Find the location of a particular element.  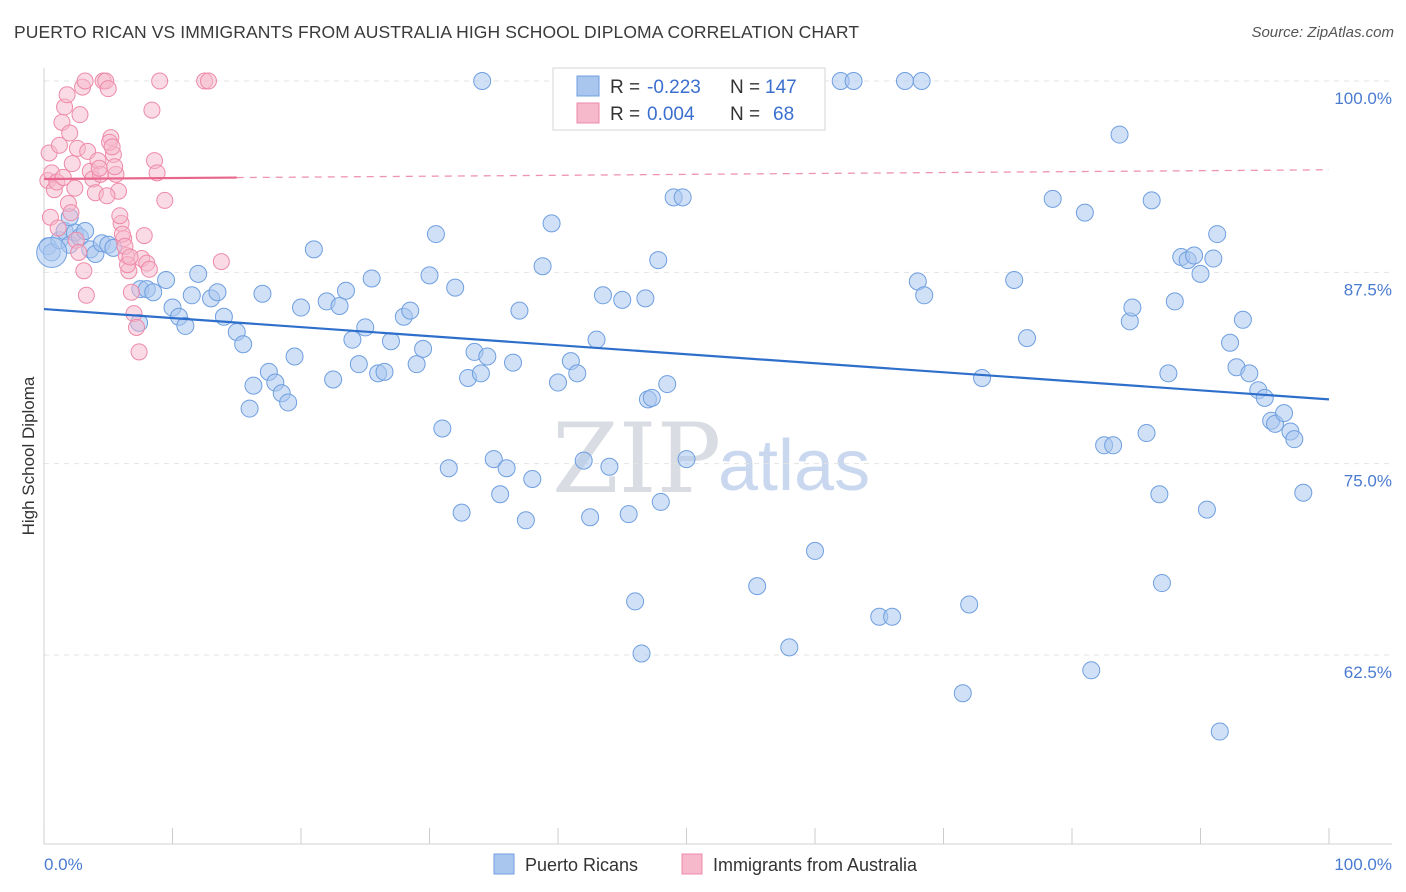

point-puerto-ricans-cluster is located at coordinates (52, 252).